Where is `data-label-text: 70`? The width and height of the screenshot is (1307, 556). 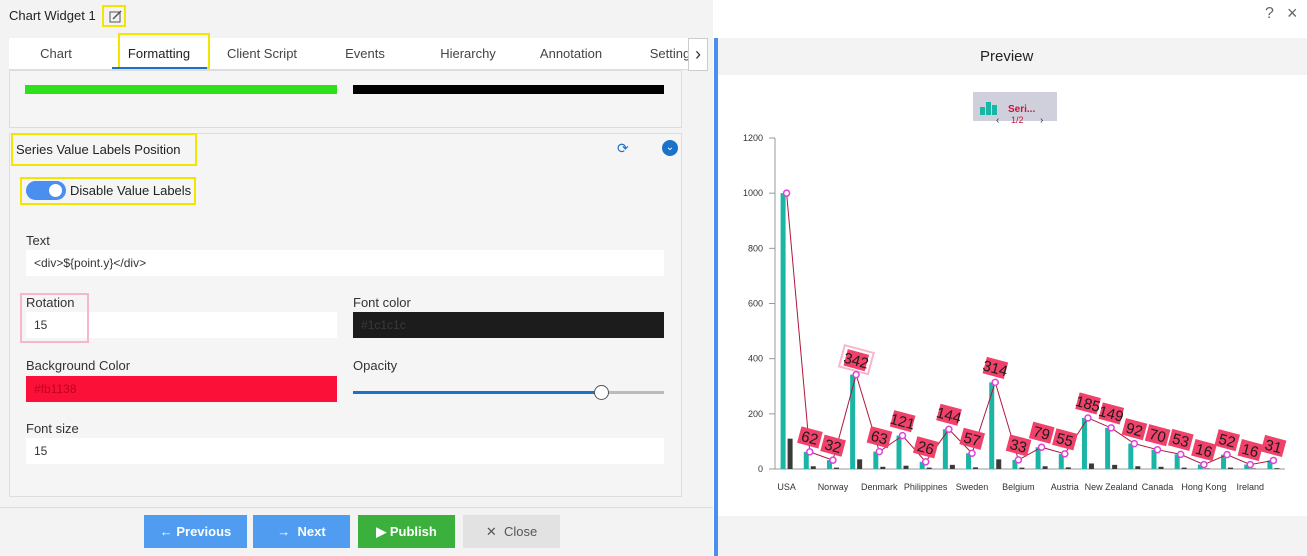
data-label-text: 70 is located at coordinates (1157, 436).